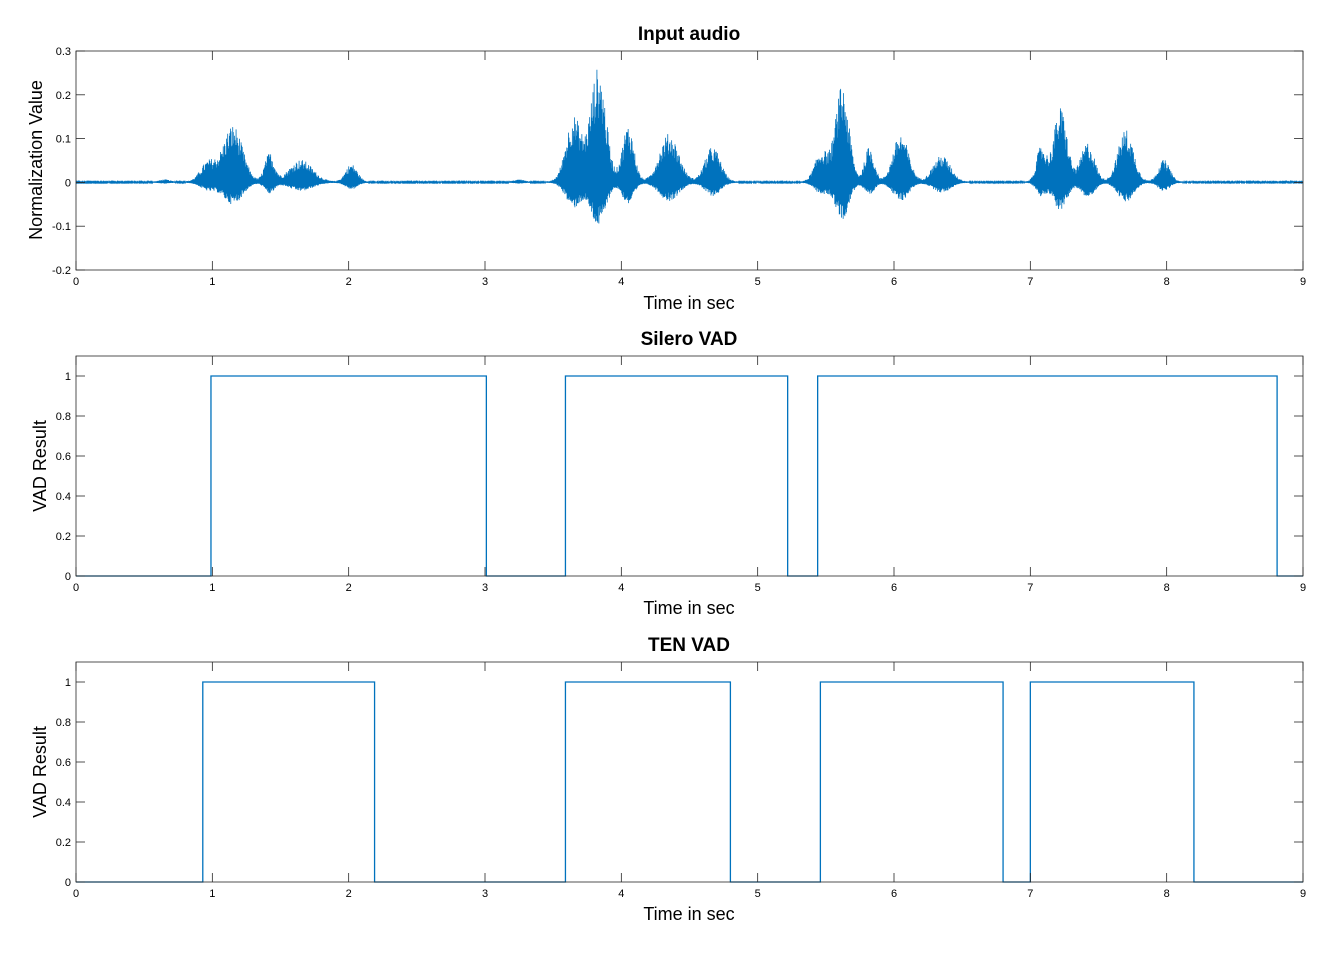 This screenshot has width=1334, height=962. Describe the element at coordinates (36, 160) in the screenshot. I see `y-axis-label: Normalization Value` at that location.